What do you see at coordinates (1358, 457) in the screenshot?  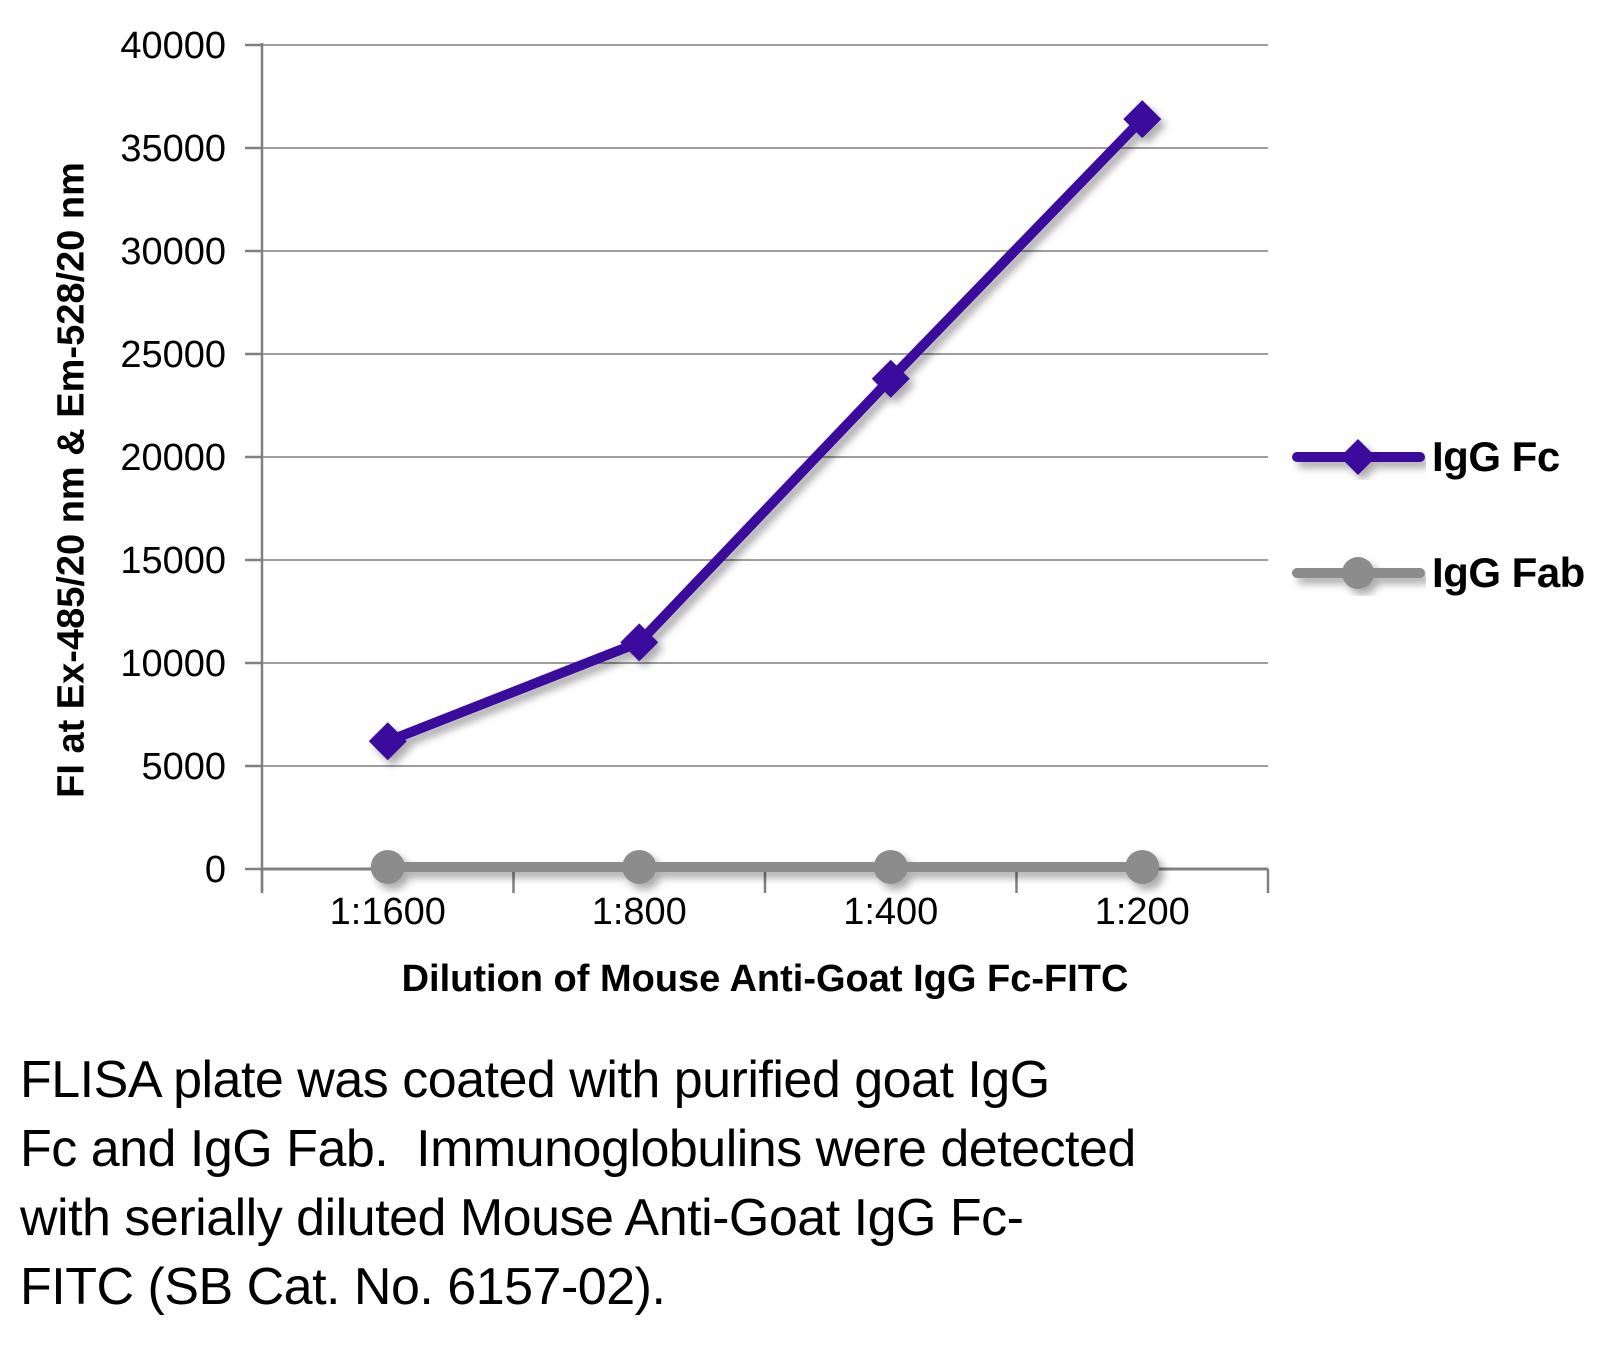 I see `igg-fc-line-diamond-icon` at bounding box center [1358, 457].